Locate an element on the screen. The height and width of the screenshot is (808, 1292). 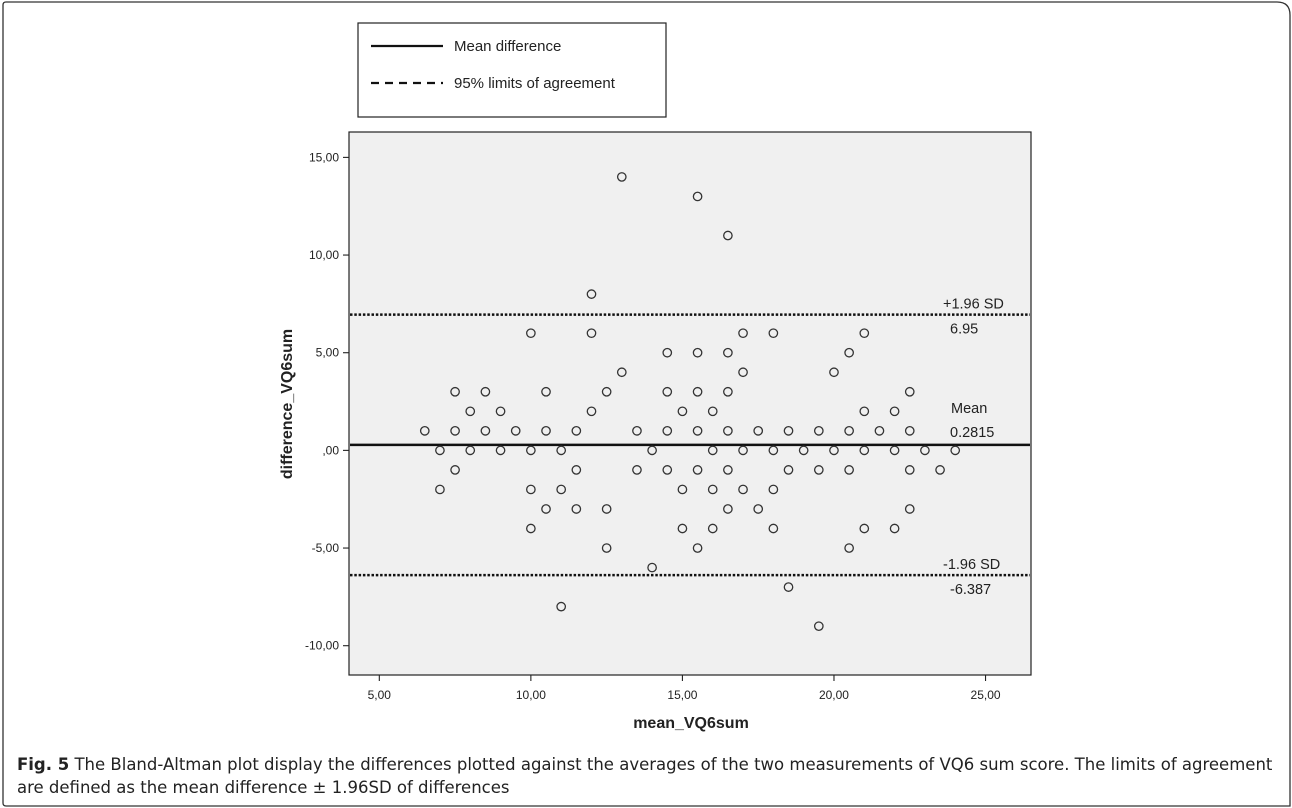
reference-label-top-2: -1.96 SD is located at coordinates (971, 565).